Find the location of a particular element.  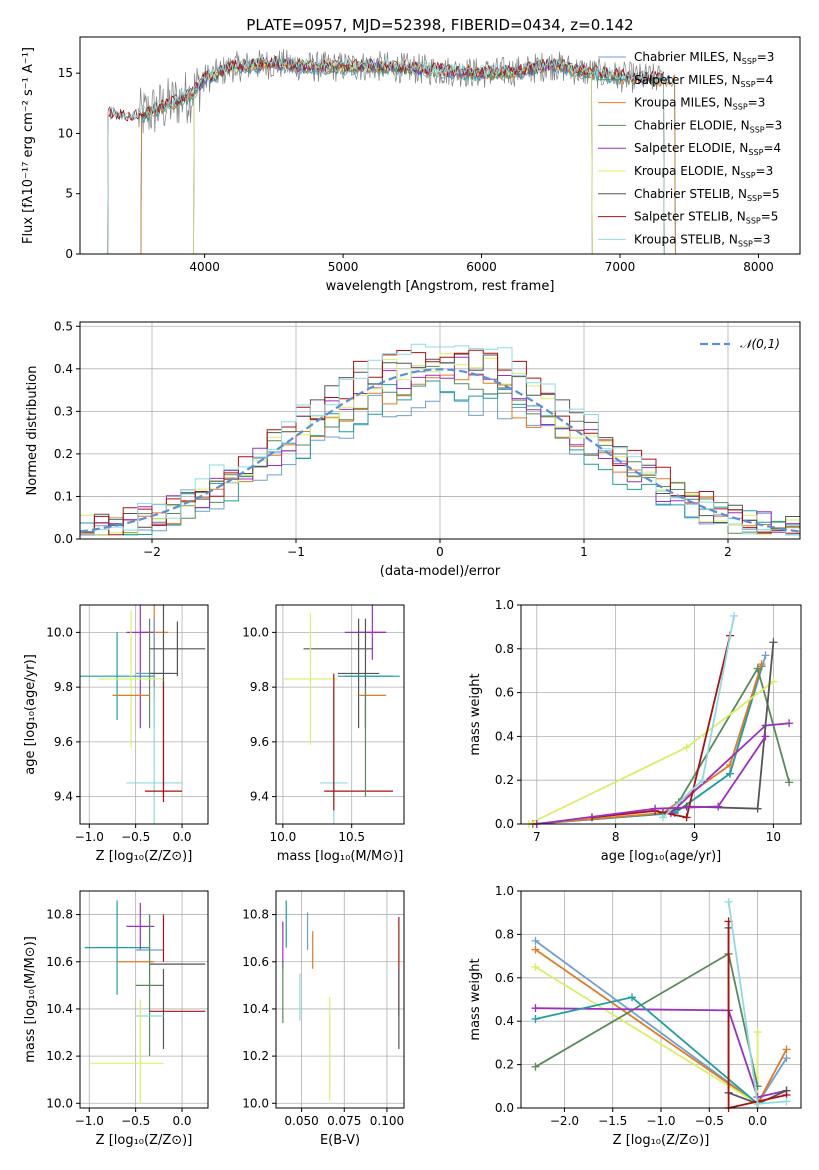

mass_vs_z-ytick-label: 10.4 is located at coordinates (59, 1009).